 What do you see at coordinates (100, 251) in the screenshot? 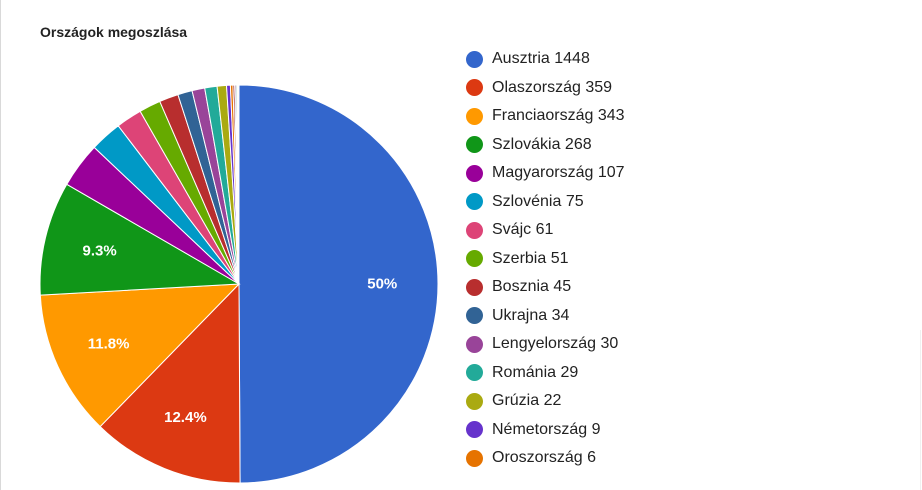
I see `slice-percent-label: 9.3%` at bounding box center [100, 251].